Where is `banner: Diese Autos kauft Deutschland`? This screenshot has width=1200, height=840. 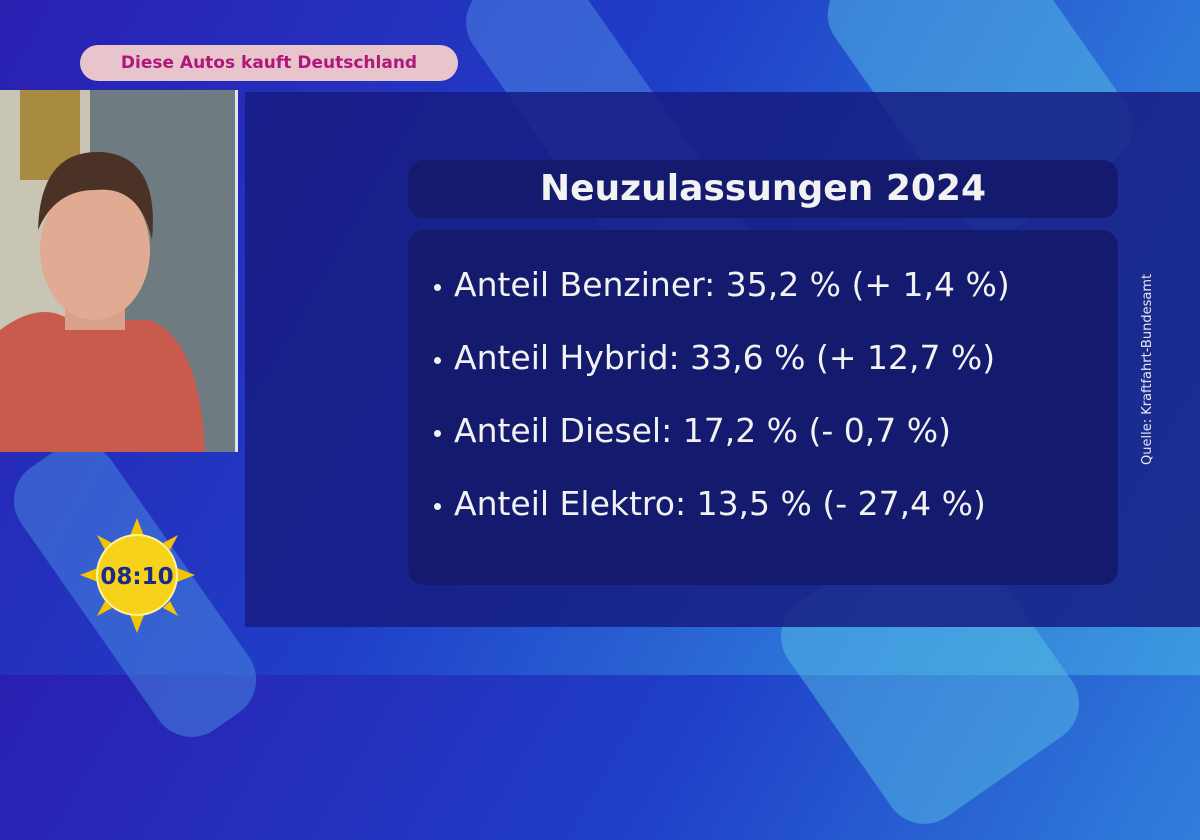
banner: Diese Autos kauft Deutschland is located at coordinates (269, 63).